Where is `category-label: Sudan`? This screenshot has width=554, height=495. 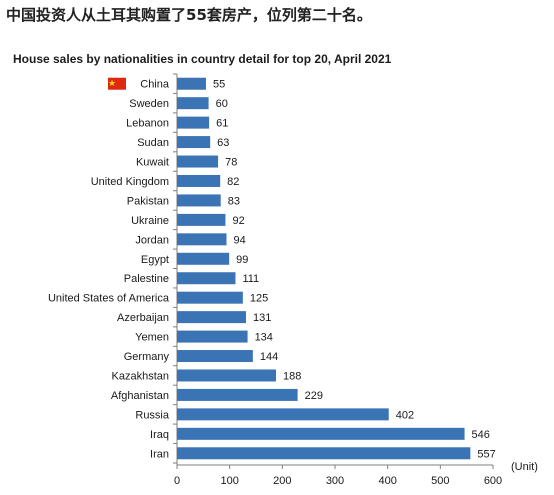 category-label: Sudan is located at coordinates (153, 143).